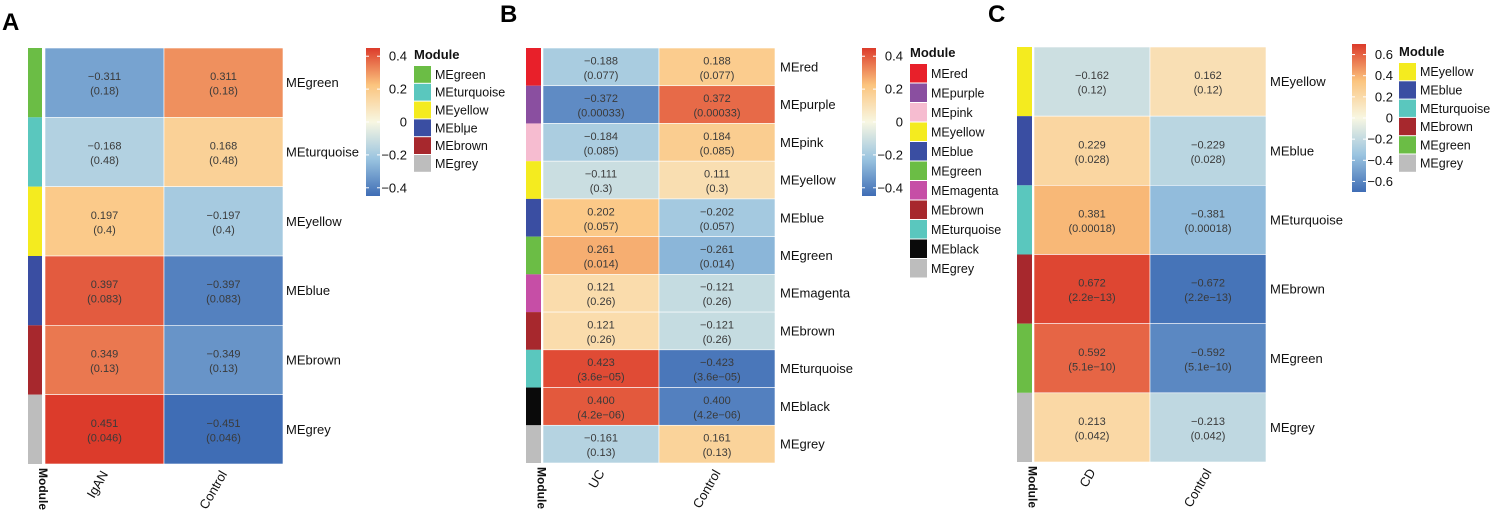 The height and width of the screenshot is (516, 1500). Describe the element at coordinates (601, 340) in the screenshot. I see `cell-pvalue-label: (0.26)` at that location.